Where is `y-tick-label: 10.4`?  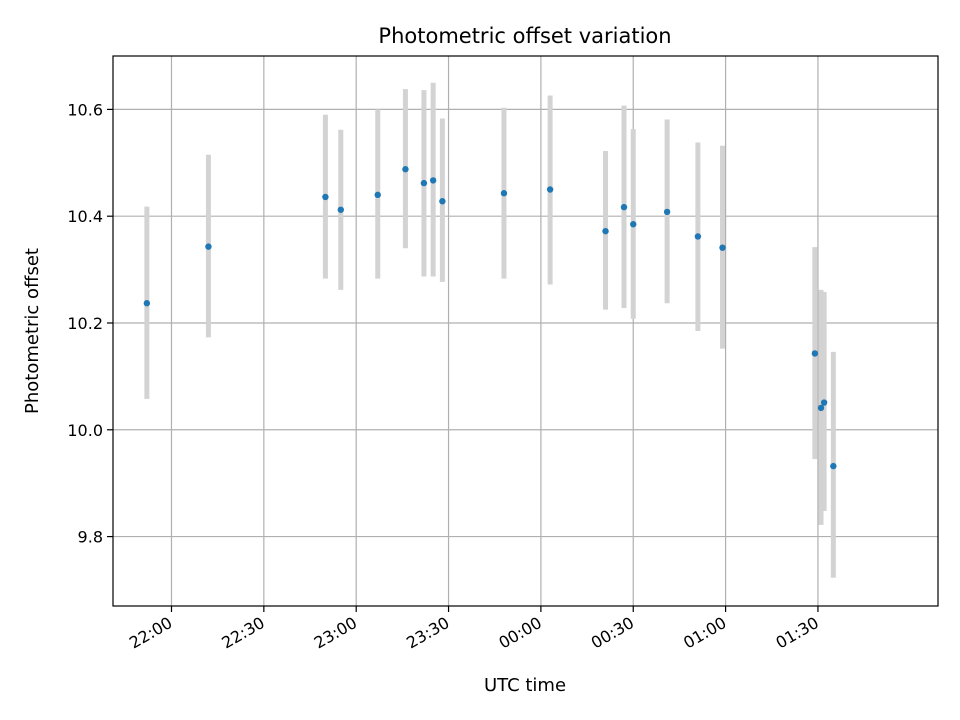
y-tick-label: 10.4 is located at coordinates (85, 216).